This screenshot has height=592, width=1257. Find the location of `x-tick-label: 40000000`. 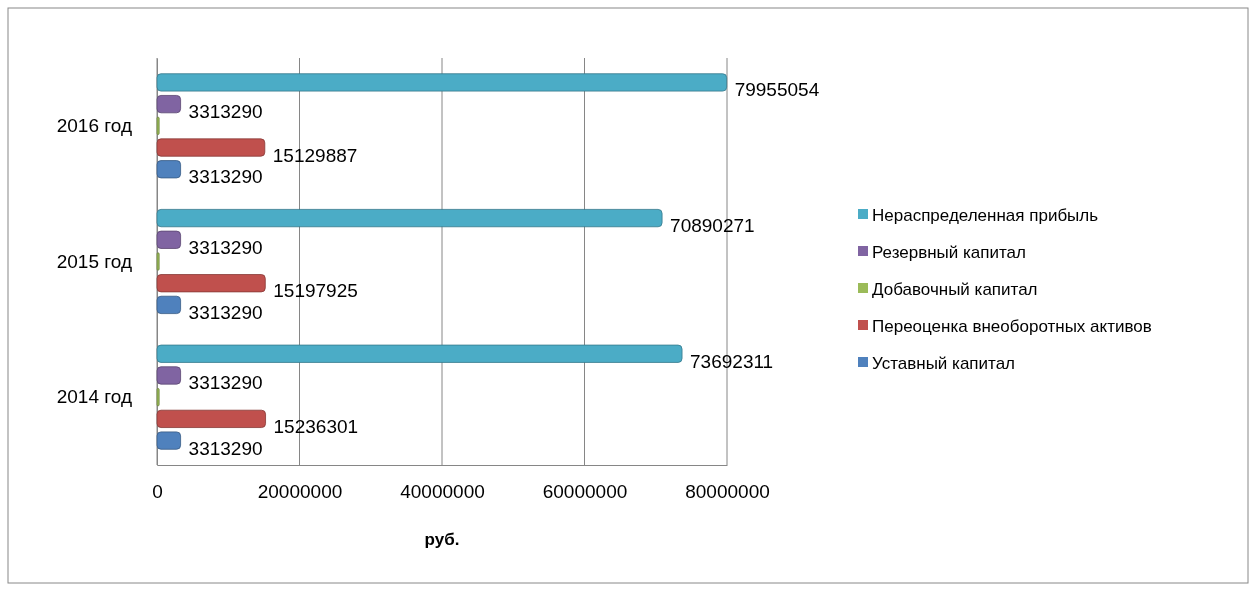

x-tick-label: 40000000 is located at coordinates (442, 492).